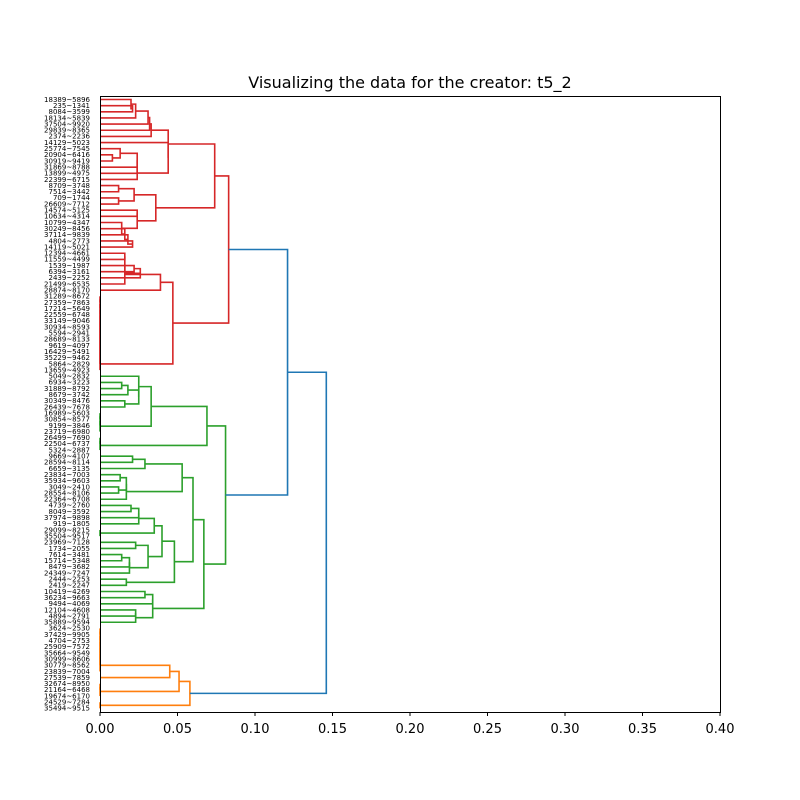  Describe the element at coordinates (72, 198) in the screenshot. I see `leaf-label: 709~1744` at that location.